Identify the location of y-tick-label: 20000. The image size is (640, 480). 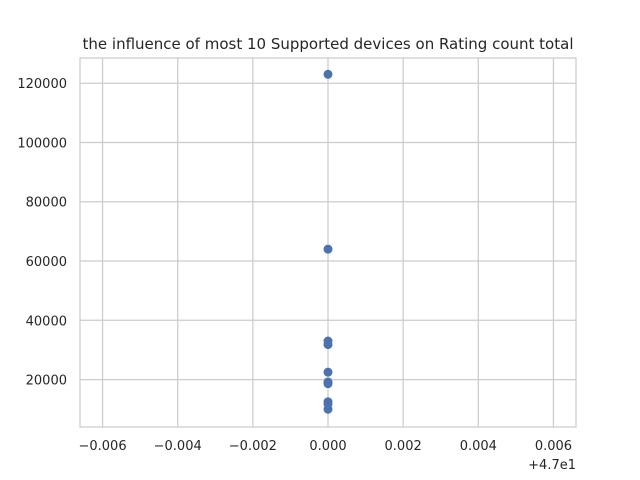
(46, 381).